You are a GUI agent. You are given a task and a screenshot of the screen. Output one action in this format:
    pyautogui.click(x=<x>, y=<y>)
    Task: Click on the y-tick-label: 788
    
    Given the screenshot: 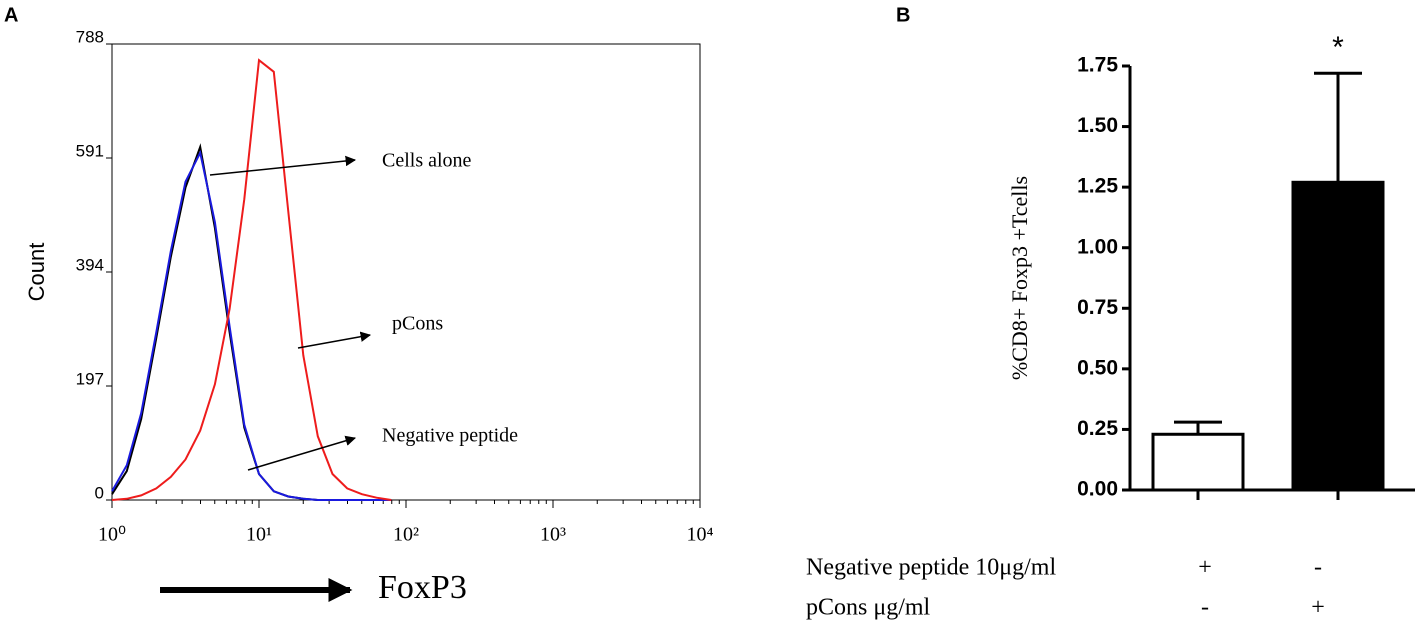 What is the action you would take?
    pyautogui.click(x=90, y=36)
    